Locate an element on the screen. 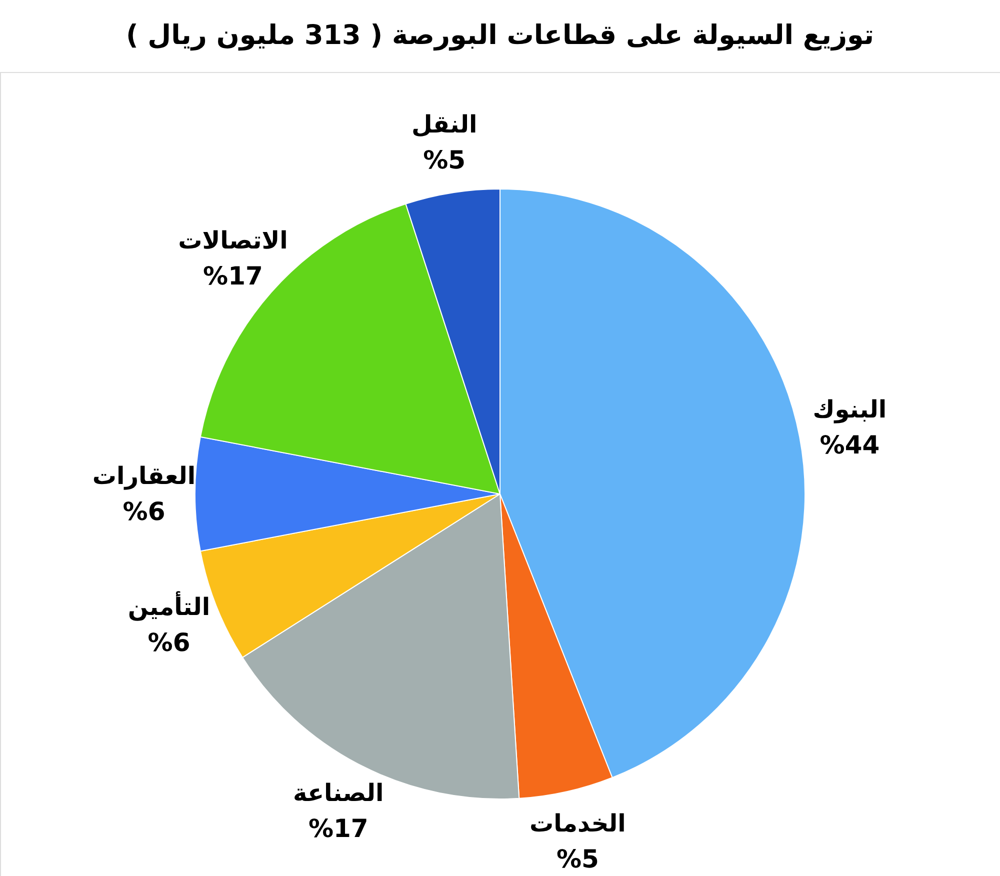 Image resolution: width=1000 pixels, height=876 pixels. slice-label: الاتصالات is located at coordinates (233, 240).